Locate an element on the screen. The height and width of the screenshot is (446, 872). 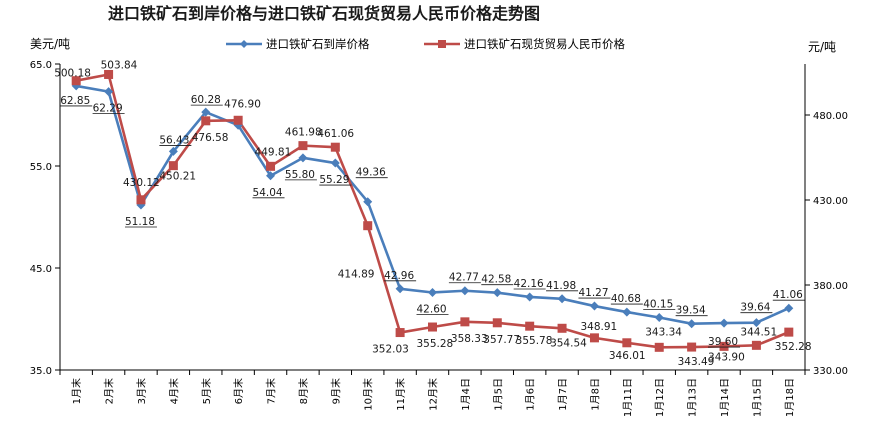
data-label-series-2: 450.21 is located at coordinates (177, 177).